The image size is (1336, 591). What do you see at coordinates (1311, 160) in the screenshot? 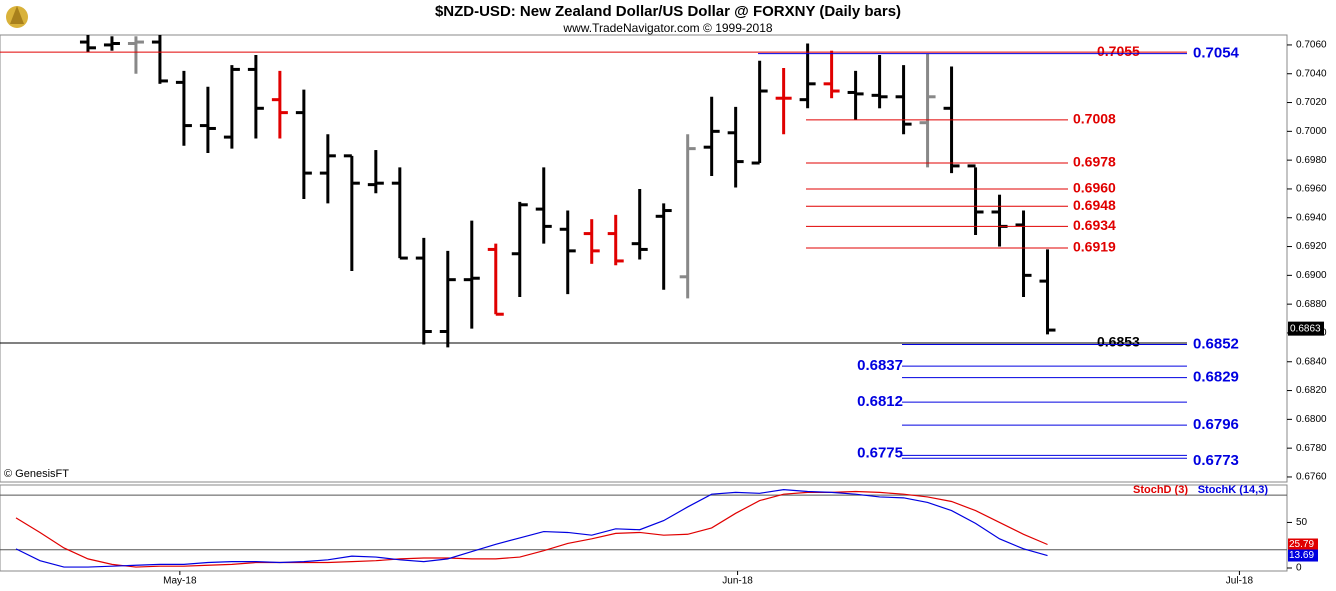
I see `y-tick-label: 0.6980` at bounding box center [1311, 160].